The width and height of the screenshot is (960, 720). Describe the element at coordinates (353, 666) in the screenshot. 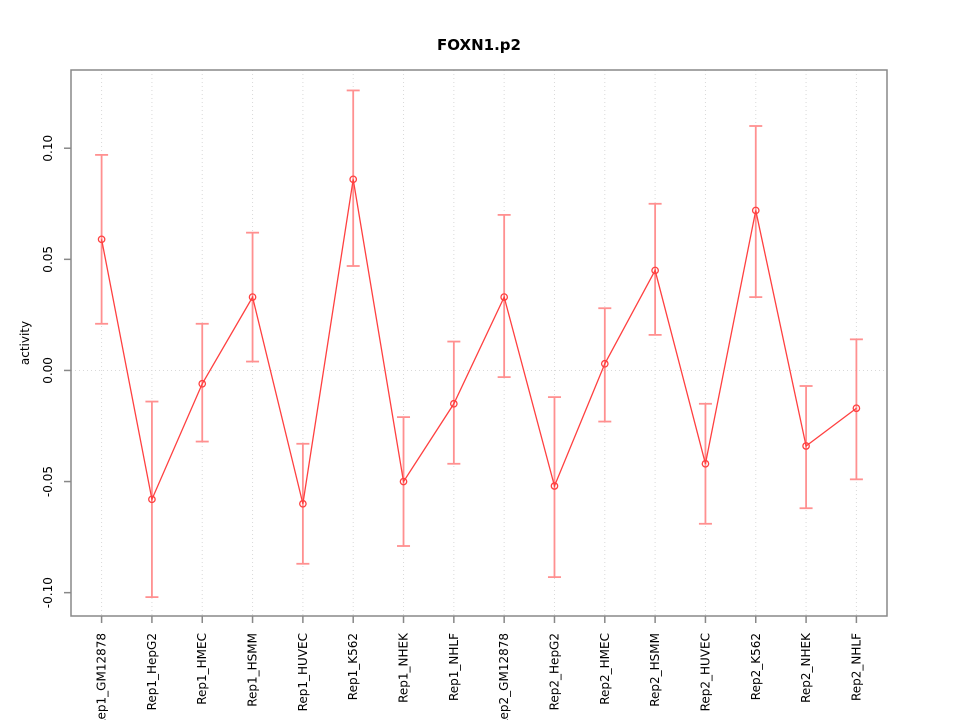

I see `x-tick-label: Rep1_K562` at that location.